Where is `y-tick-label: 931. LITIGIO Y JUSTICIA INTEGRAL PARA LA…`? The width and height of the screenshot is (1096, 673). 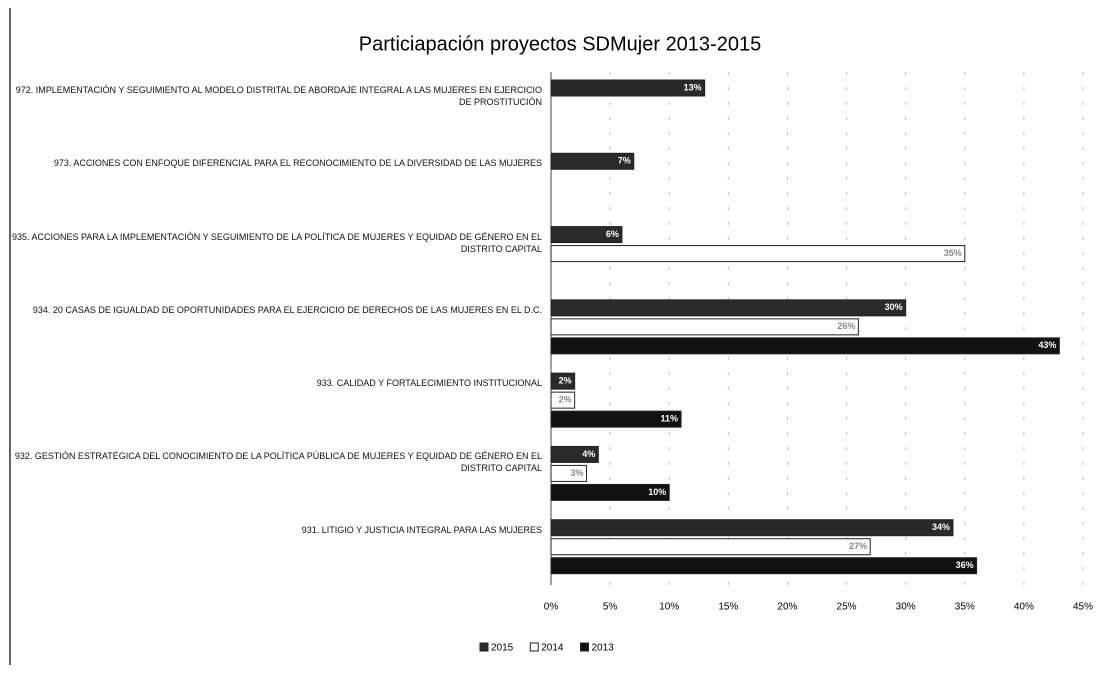 y-tick-label: 931. LITIGIO Y JUSTICIA INTEGRAL PARA LA… is located at coordinates (421, 529).